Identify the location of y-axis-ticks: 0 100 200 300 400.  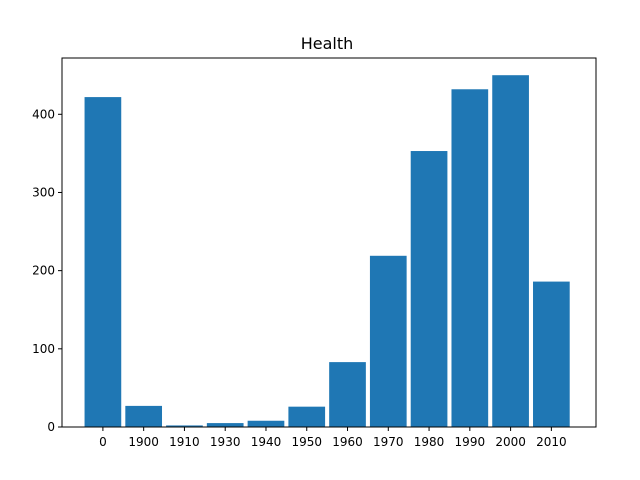
(47, 270).